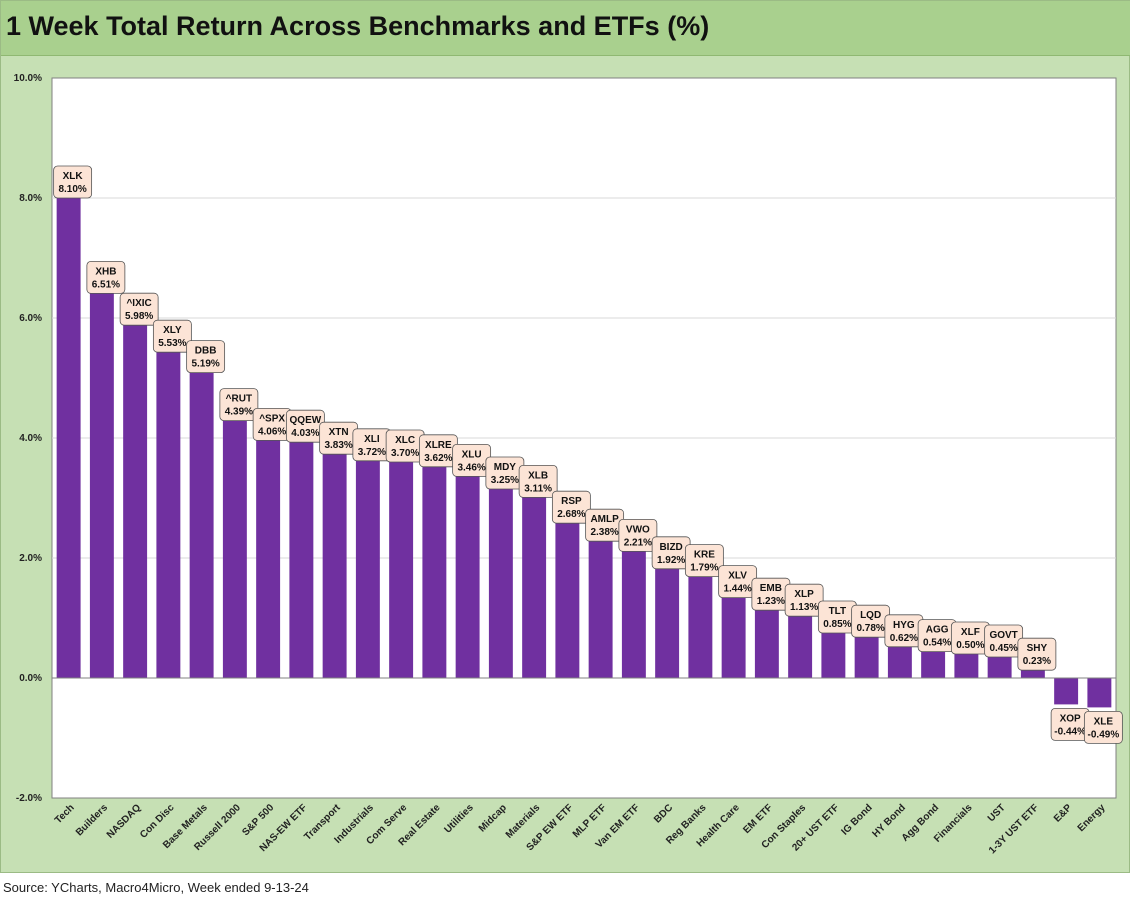 The width and height of the screenshot is (1130, 911). Describe the element at coordinates (172, 330) in the screenshot. I see `ticker-label: XLY` at that location.